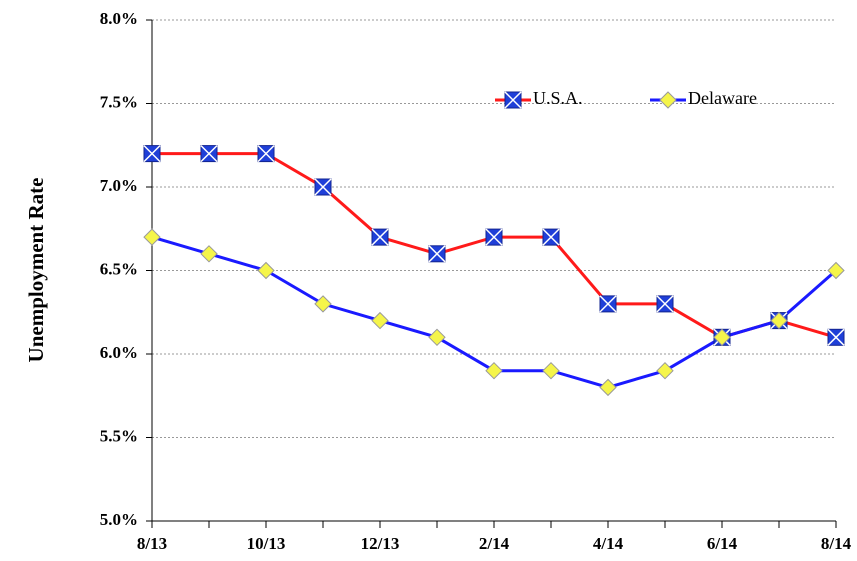 The image size is (857, 561). I want to click on x-tick-label: 4/14, so click(608, 543).